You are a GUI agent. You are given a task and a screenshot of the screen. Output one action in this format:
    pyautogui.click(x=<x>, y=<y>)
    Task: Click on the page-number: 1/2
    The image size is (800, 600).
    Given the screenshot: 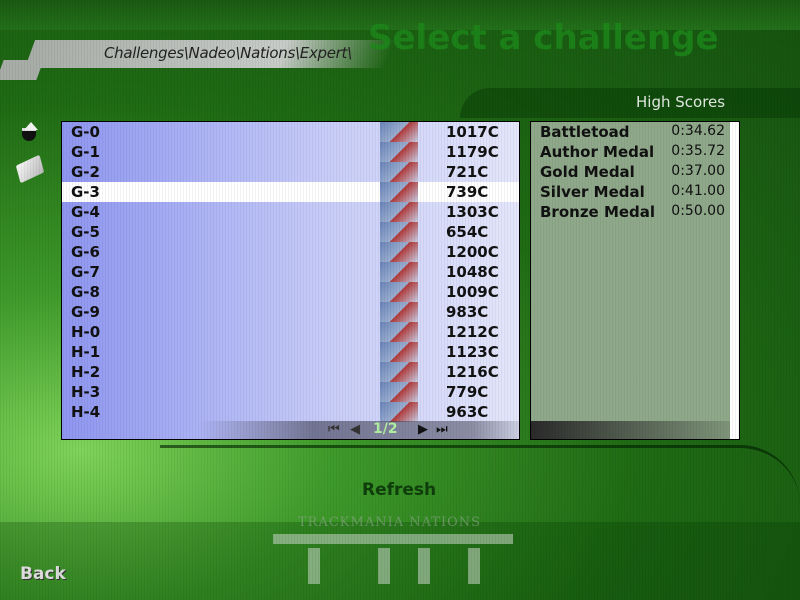 What is the action you would take?
    pyautogui.click(x=385, y=429)
    